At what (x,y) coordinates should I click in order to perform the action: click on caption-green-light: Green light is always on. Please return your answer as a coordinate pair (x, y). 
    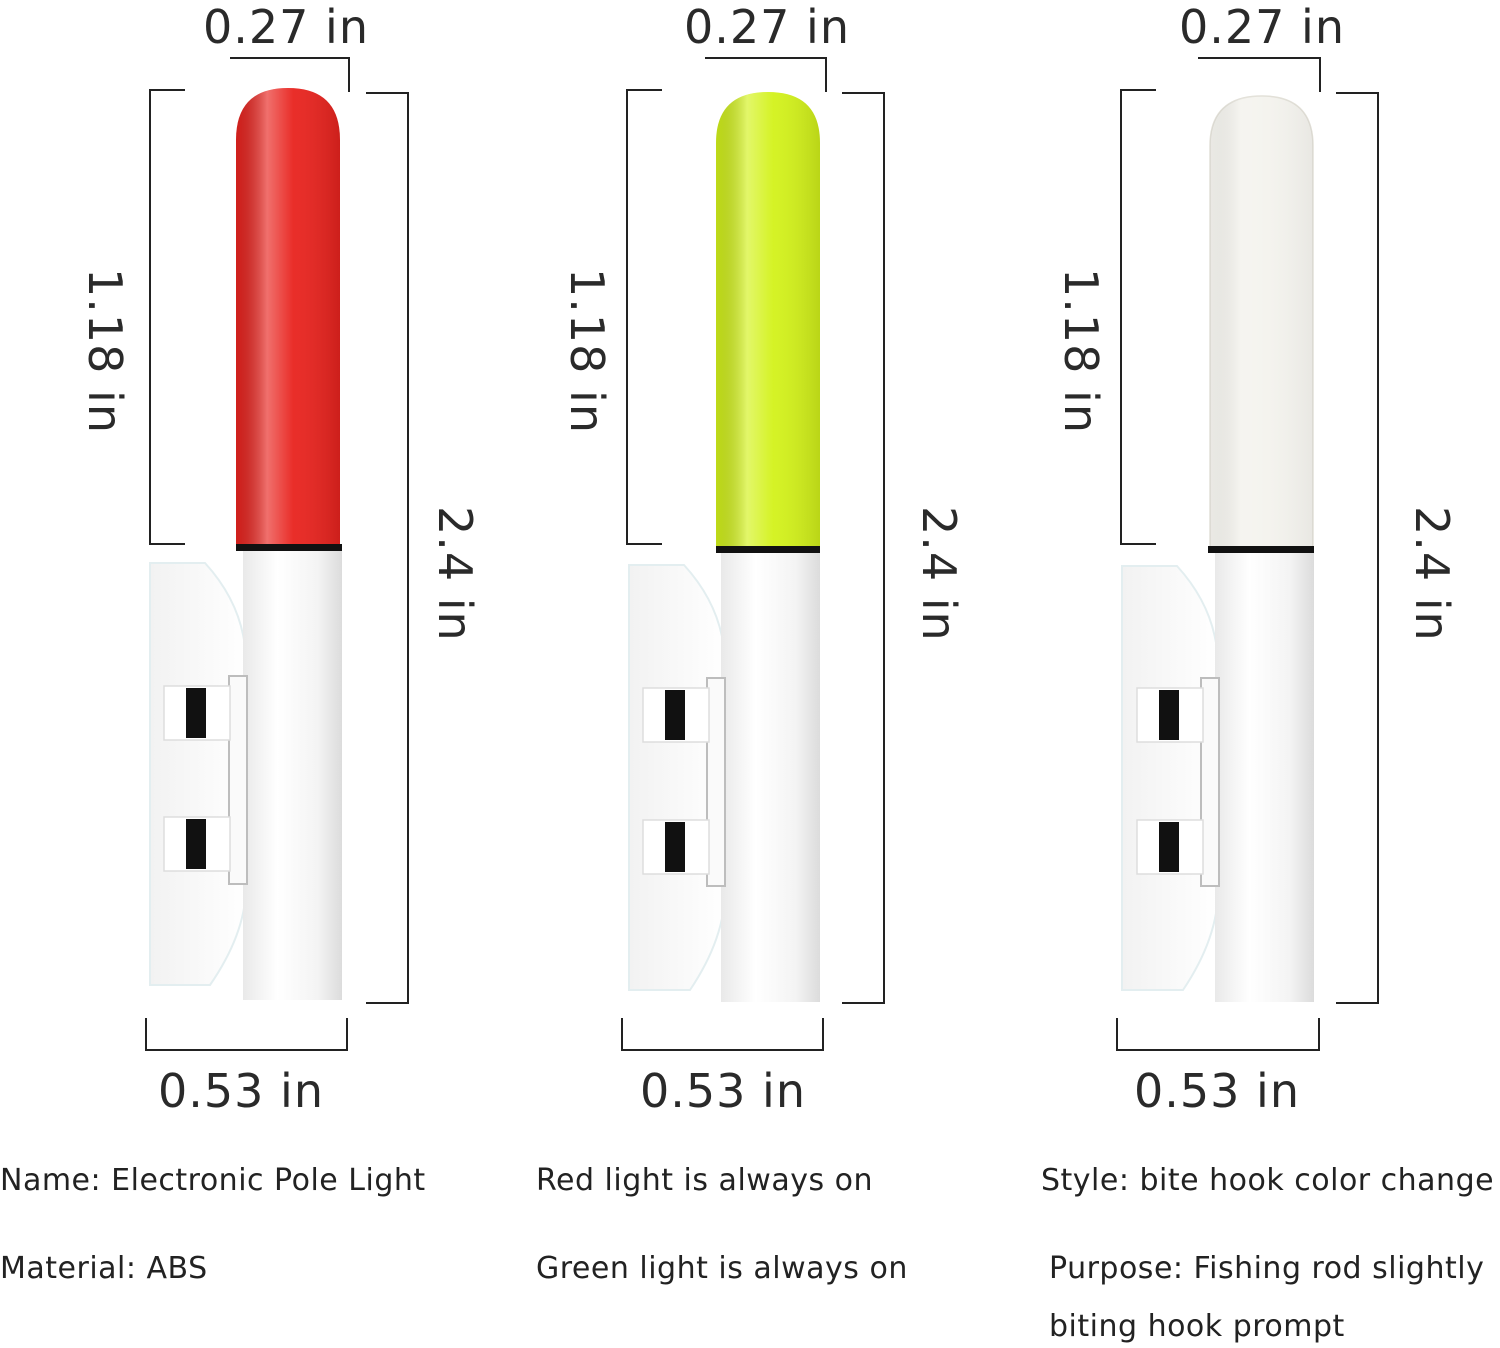
    Looking at the image, I should click on (722, 1268).